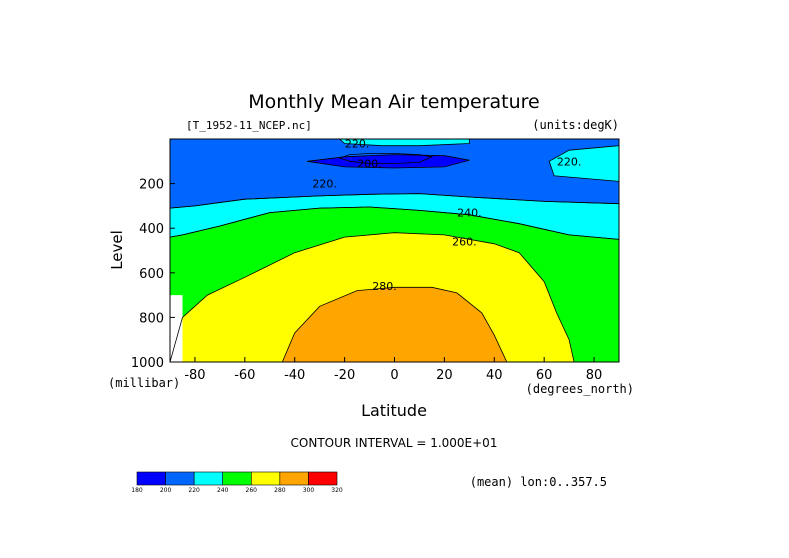 The height and width of the screenshot is (558, 789). What do you see at coordinates (280, 490) in the screenshot?
I see `colorbar-label-5: 280` at bounding box center [280, 490].